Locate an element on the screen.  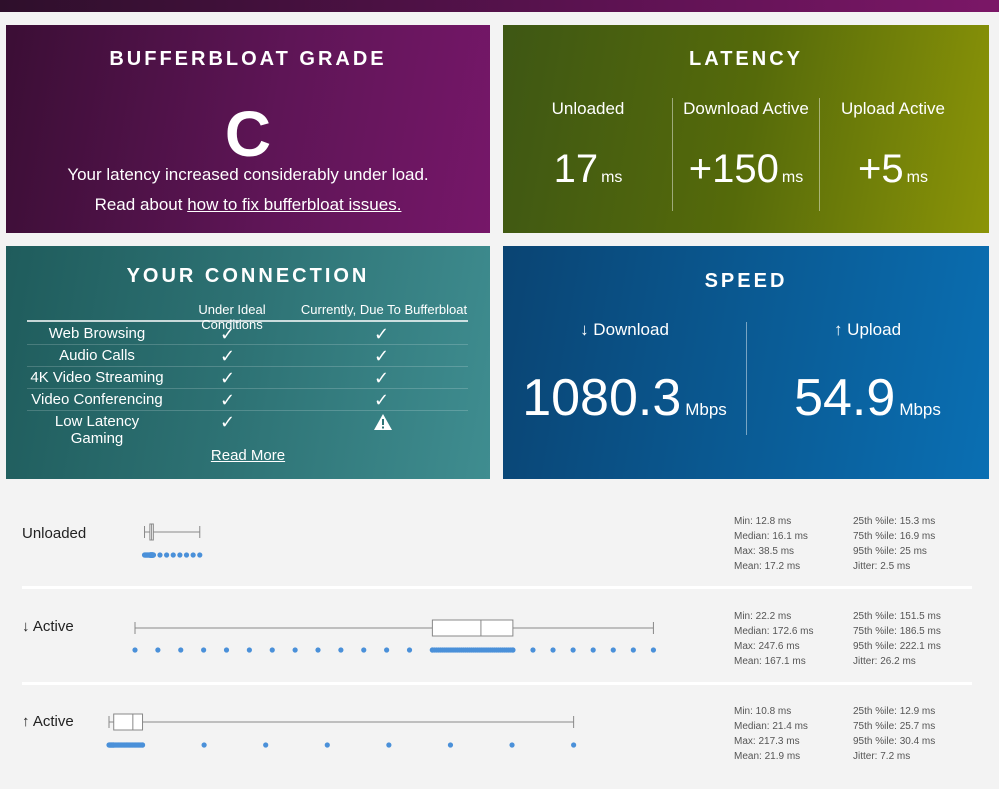
upload-label: ↑ Upload is located at coordinates (867, 329).